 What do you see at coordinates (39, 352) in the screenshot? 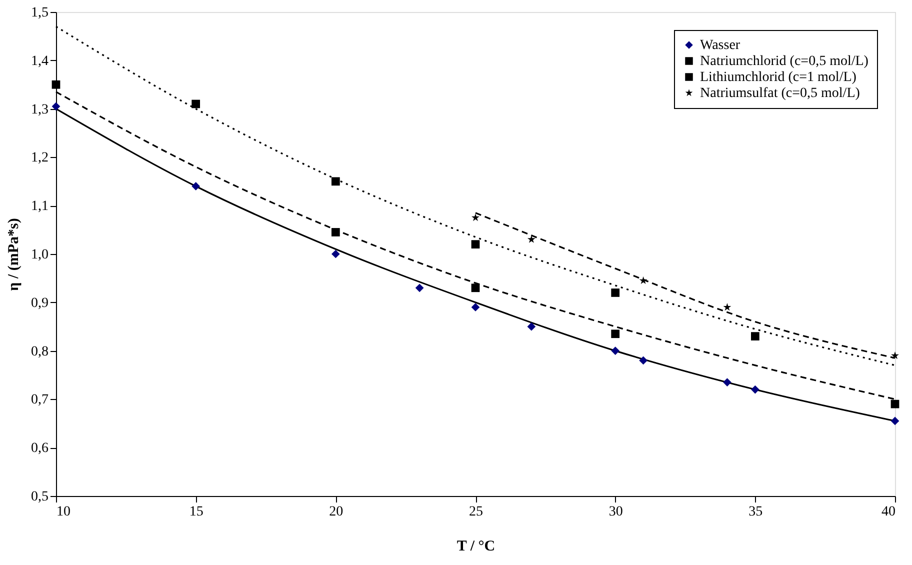
I see `y-tick-label: 0,8` at bounding box center [39, 352].